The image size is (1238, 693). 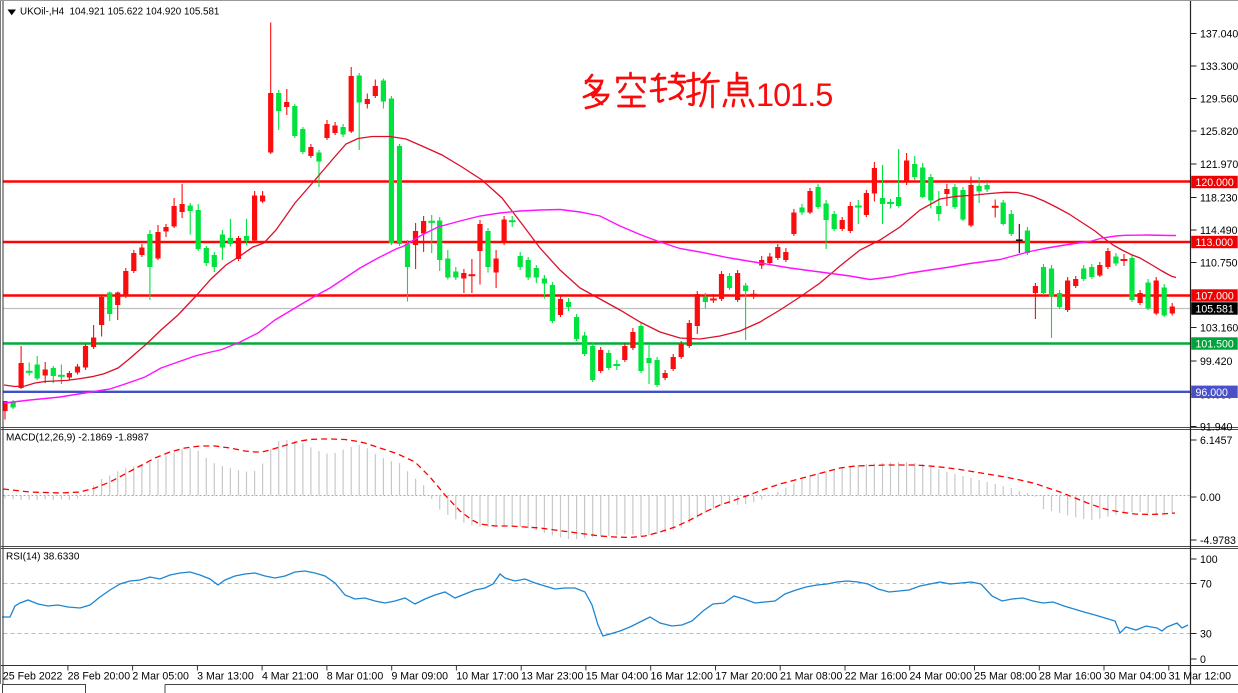 I want to click on svg-text: 0.00, so click(x=1210, y=498).